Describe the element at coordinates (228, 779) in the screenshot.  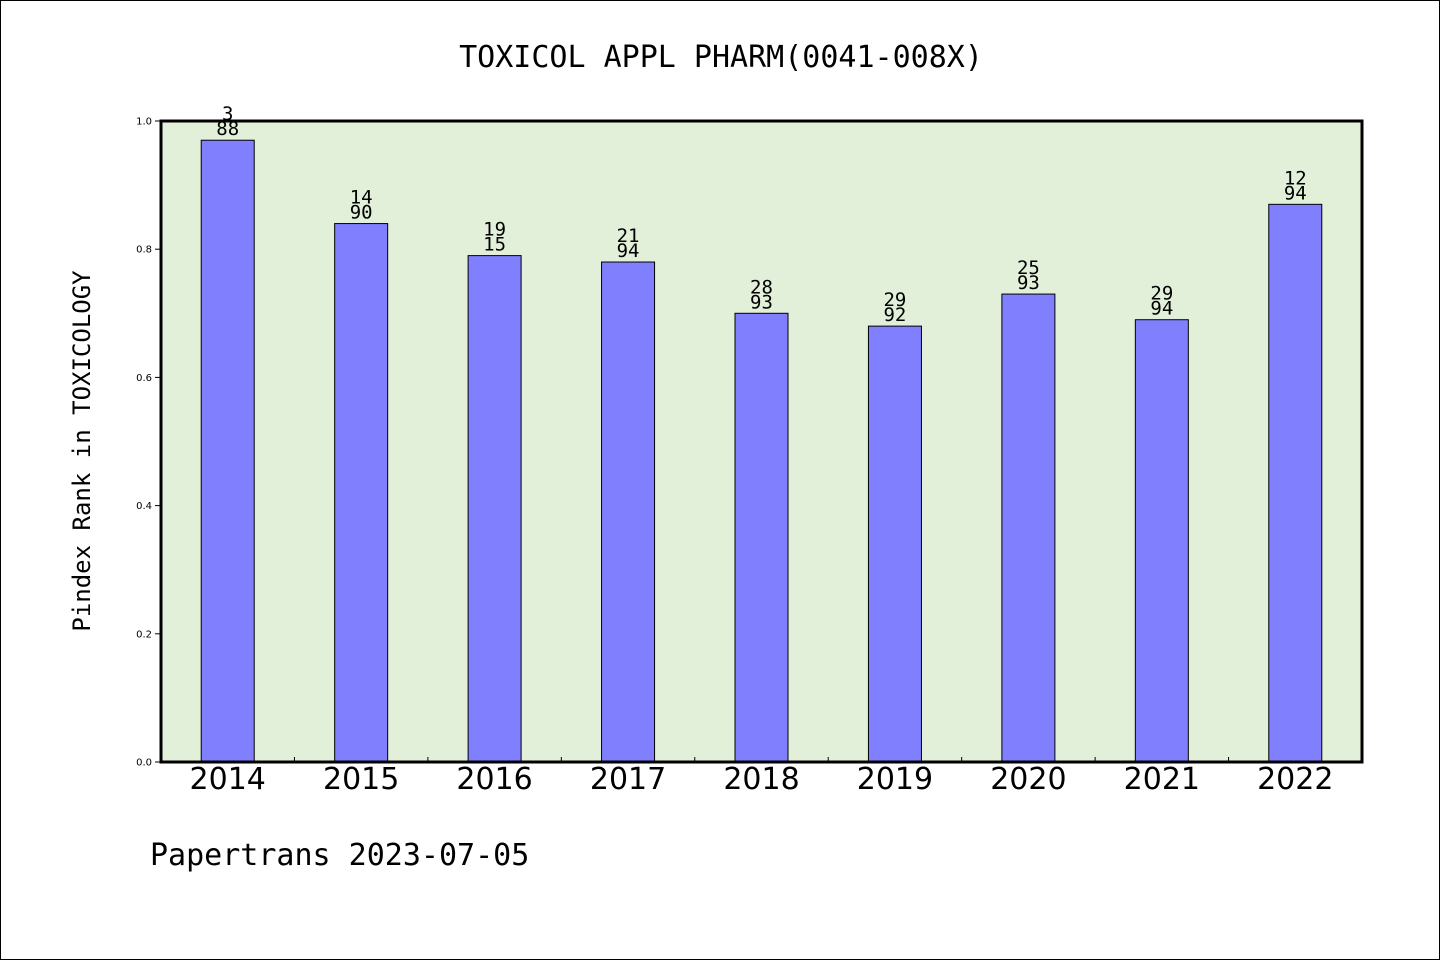
I see `x-tick-label: 2014` at that location.